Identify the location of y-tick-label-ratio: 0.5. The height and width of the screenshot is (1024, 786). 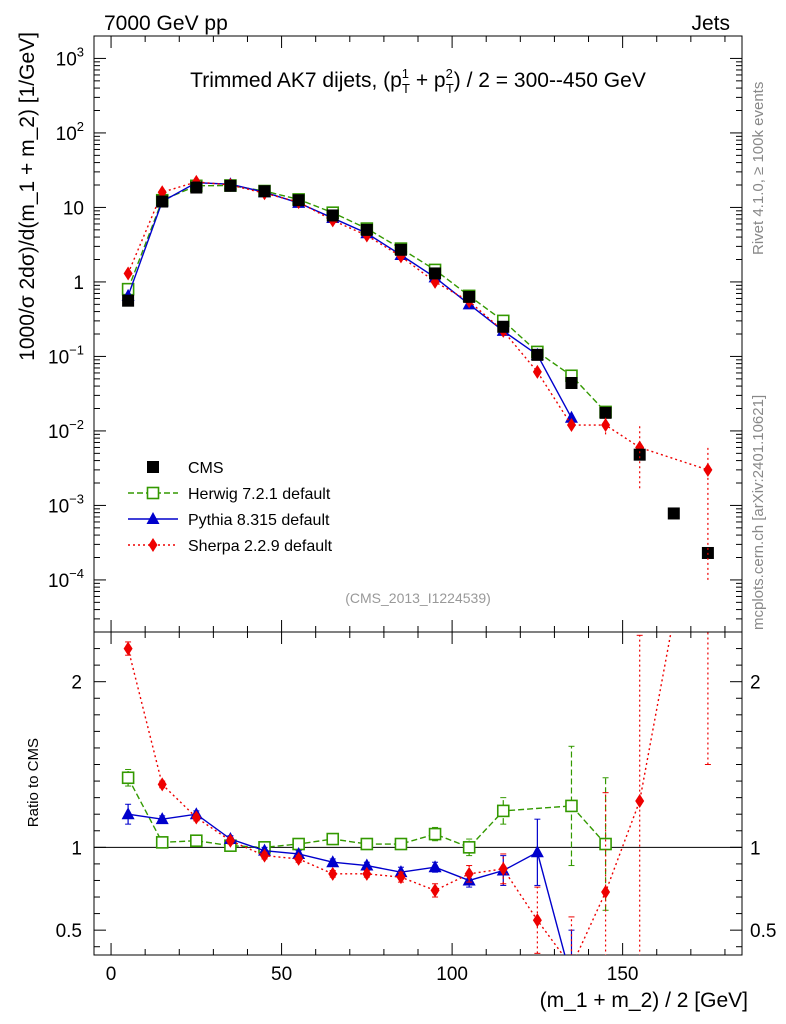
(69, 931).